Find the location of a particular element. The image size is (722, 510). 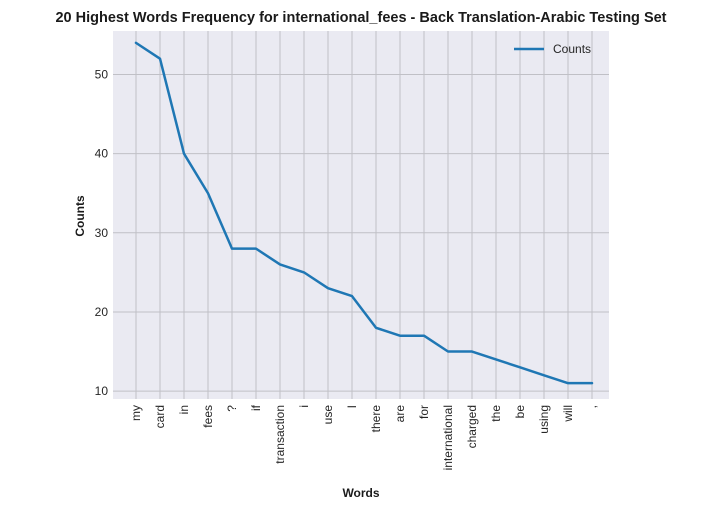

x-tick-label: card is located at coordinates (160, 416).